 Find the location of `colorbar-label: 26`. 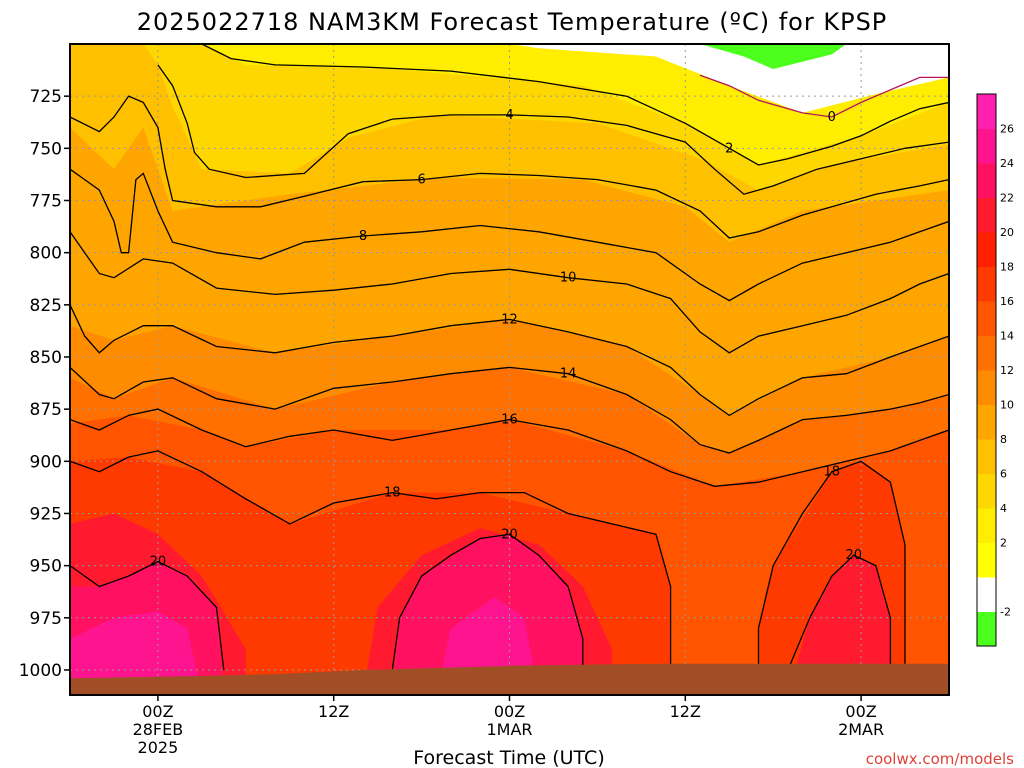

colorbar-label: 26 is located at coordinates (1007, 129).